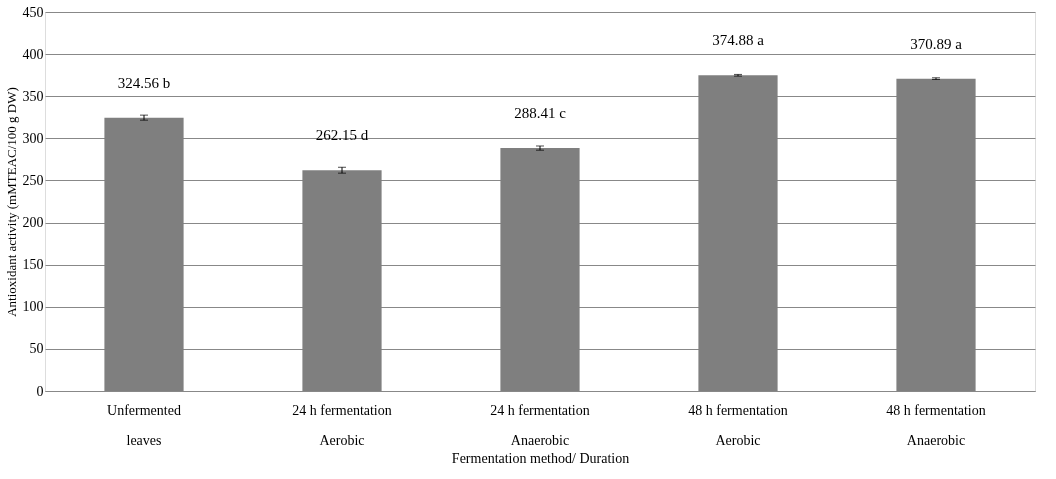  Describe the element at coordinates (33, 307) in the screenshot. I see `y-tick-label: 100` at that location.